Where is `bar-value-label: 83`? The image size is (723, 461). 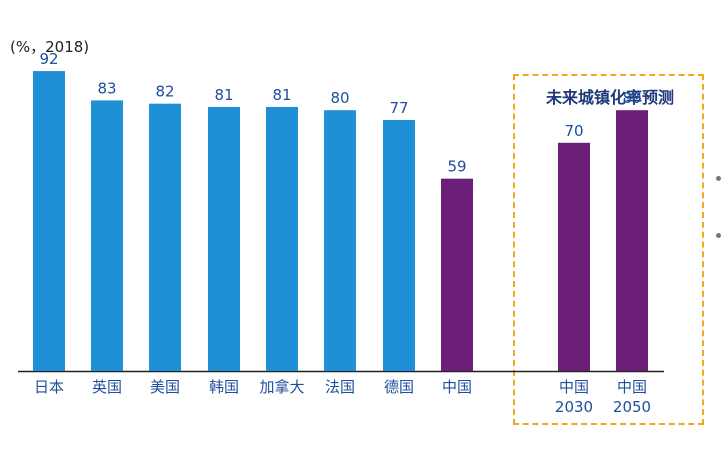 bar-value-label: 83 is located at coordinates (106, 88).